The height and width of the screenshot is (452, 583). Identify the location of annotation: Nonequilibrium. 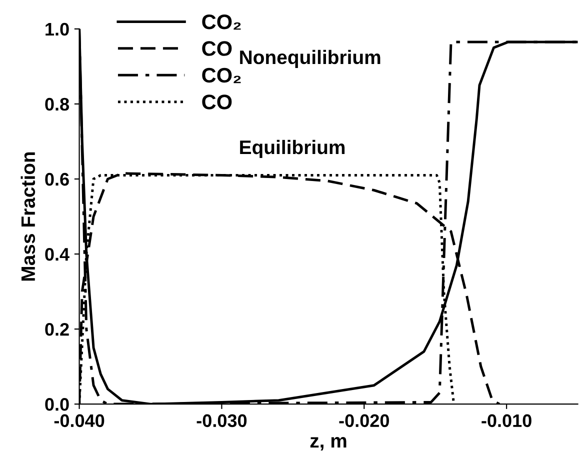
(310, 59).